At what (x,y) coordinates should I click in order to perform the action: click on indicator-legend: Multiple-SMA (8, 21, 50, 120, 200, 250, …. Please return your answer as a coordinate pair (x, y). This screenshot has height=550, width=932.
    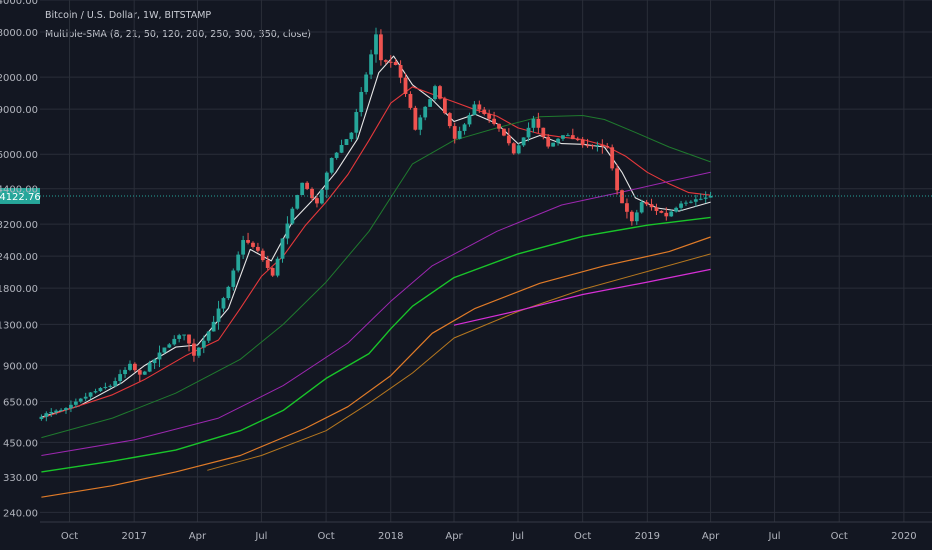
    Looking at the image, I should click on (178, 34).